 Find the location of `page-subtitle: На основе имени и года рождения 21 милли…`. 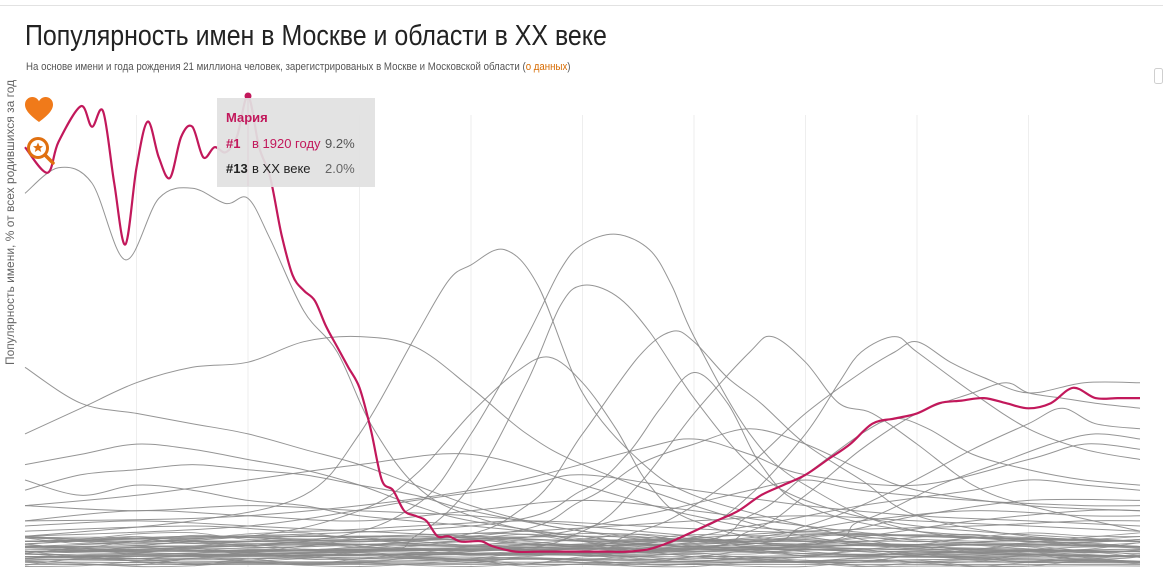

page-subtitle: На основе имени и года рождения 21 милли… is located at coordinates (298, 67).